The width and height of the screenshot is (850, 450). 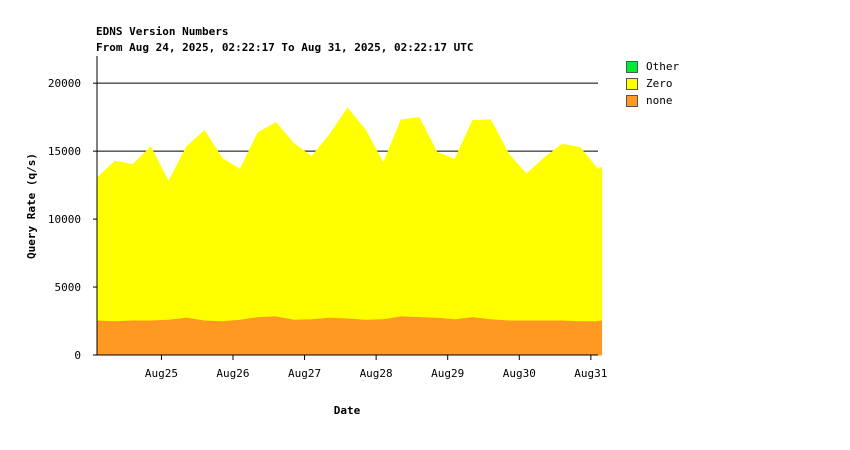 I want to click on legend-item-none: none, so click(x=652, y=100).